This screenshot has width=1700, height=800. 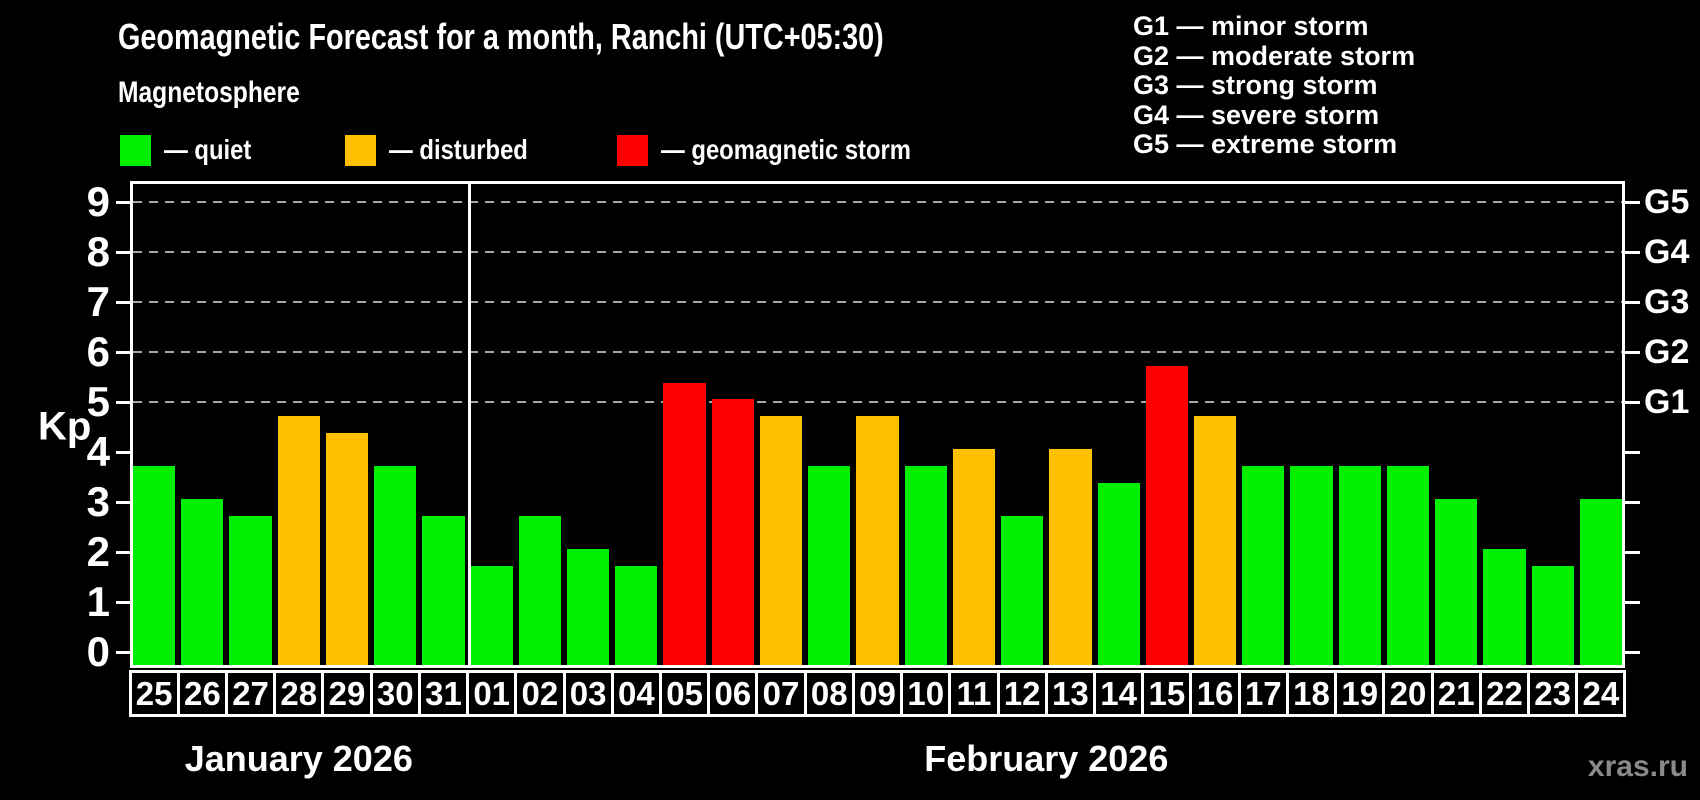 I want to click on day-label: 22, so click(x=1504, y=693).